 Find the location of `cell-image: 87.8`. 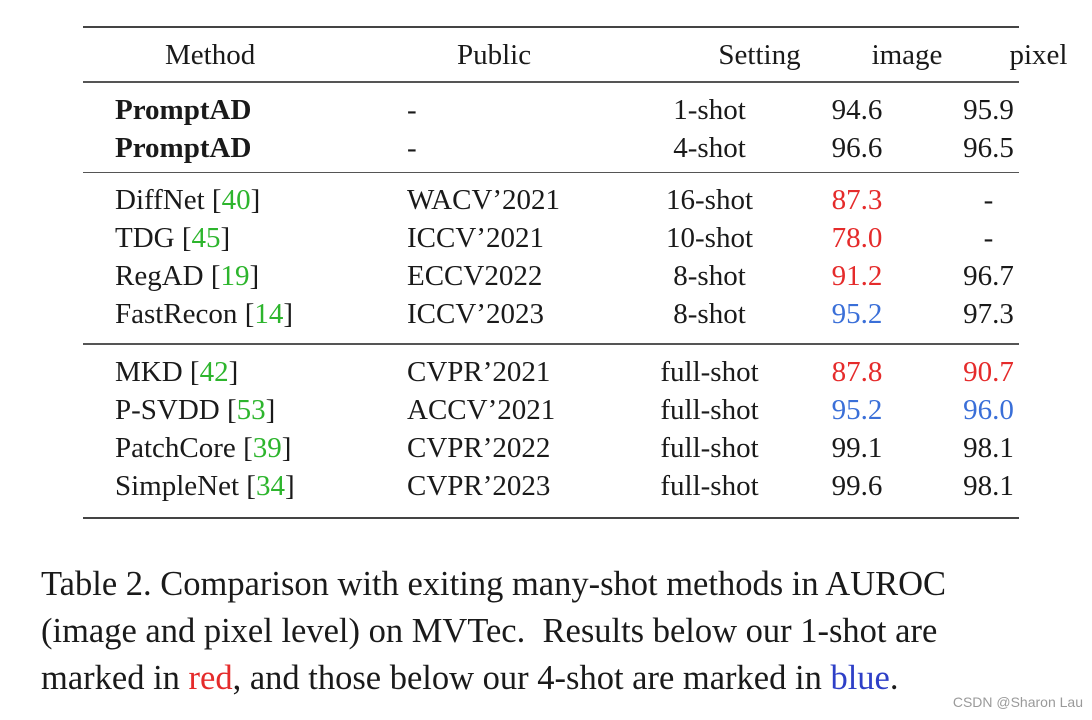

cell-image: 87.8 is located at coordinates (857, 371).